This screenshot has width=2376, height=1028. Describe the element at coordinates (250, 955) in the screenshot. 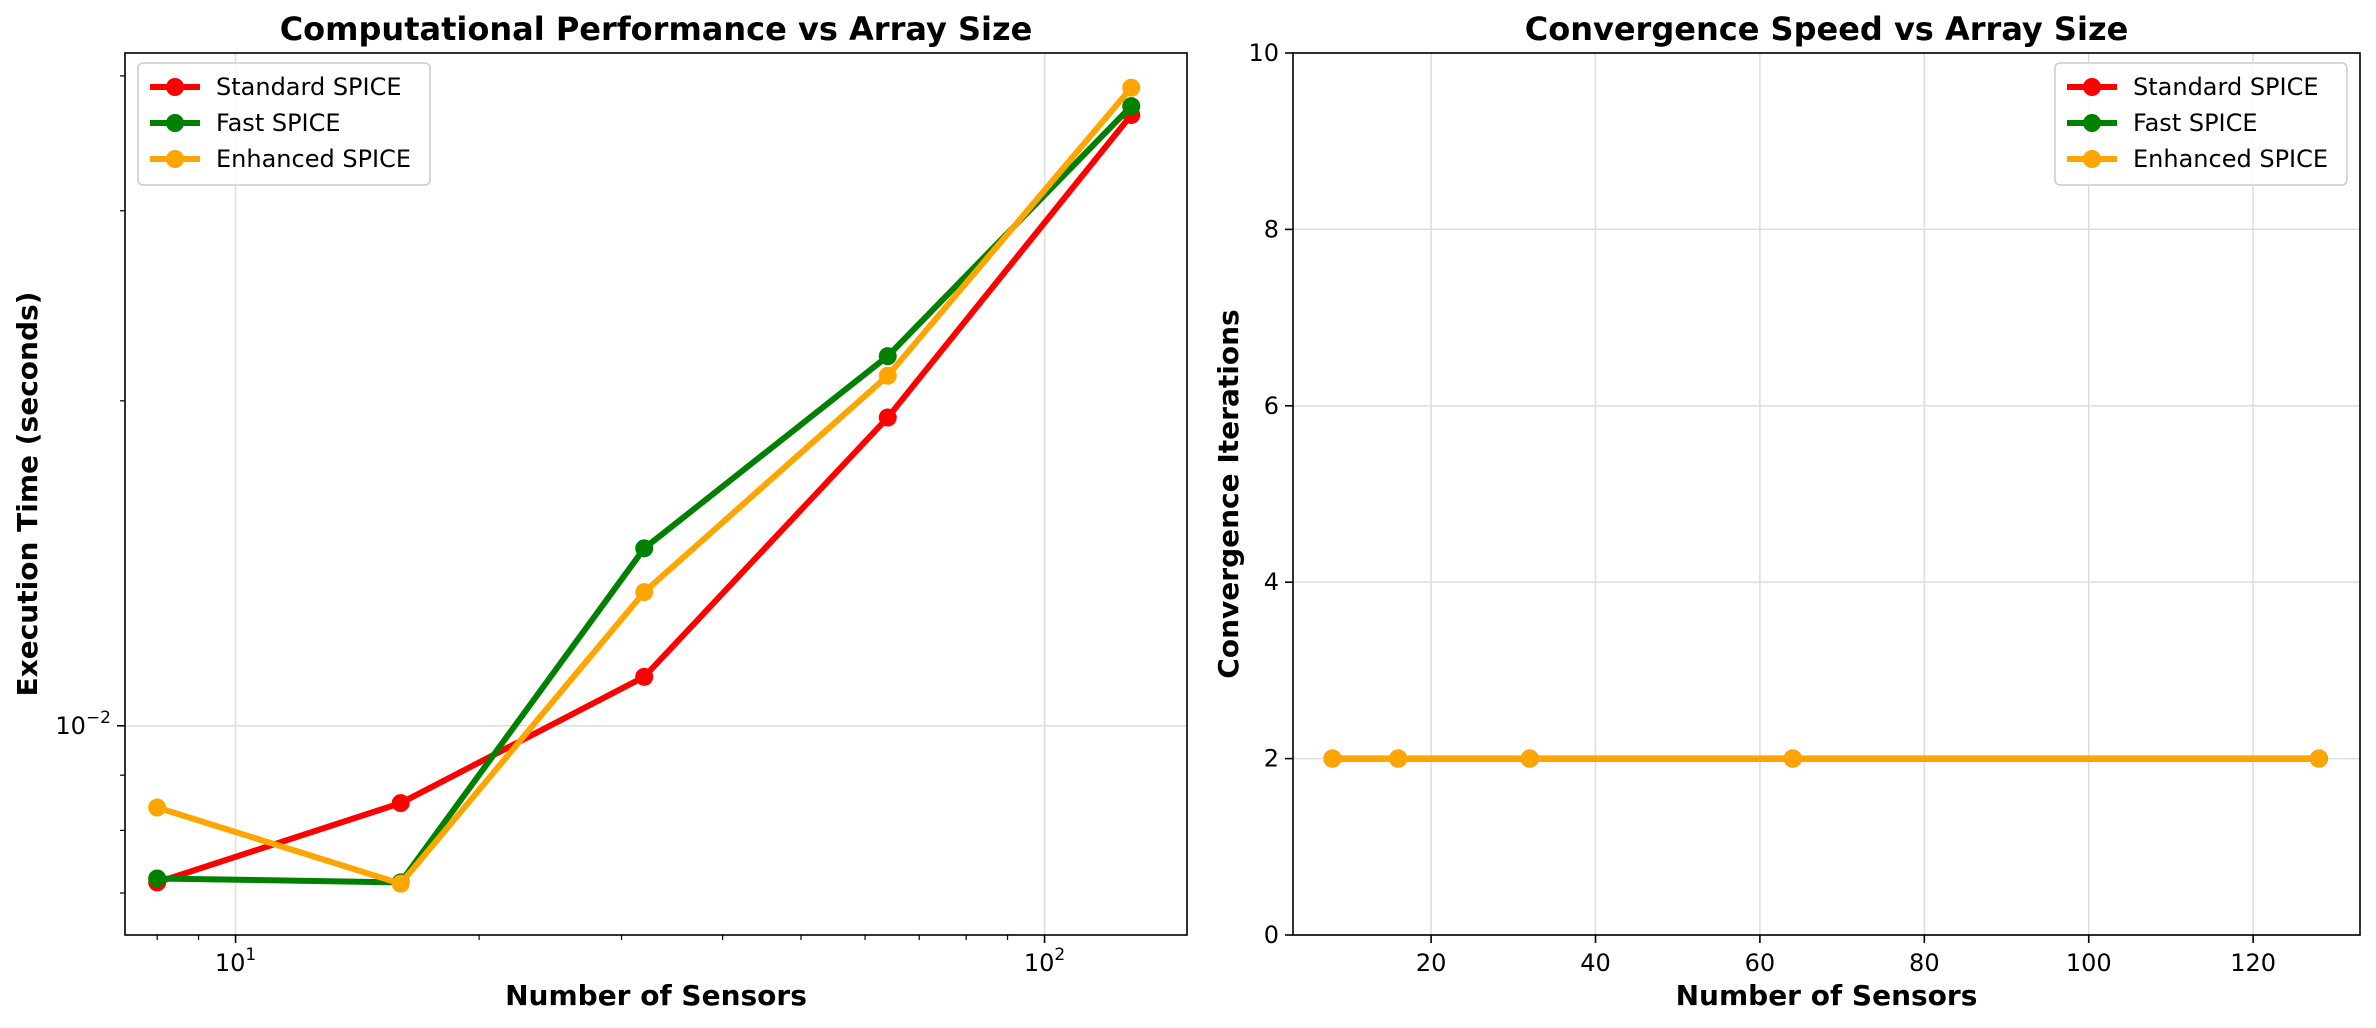

I see `x-tick-exponent: 1` at that location.